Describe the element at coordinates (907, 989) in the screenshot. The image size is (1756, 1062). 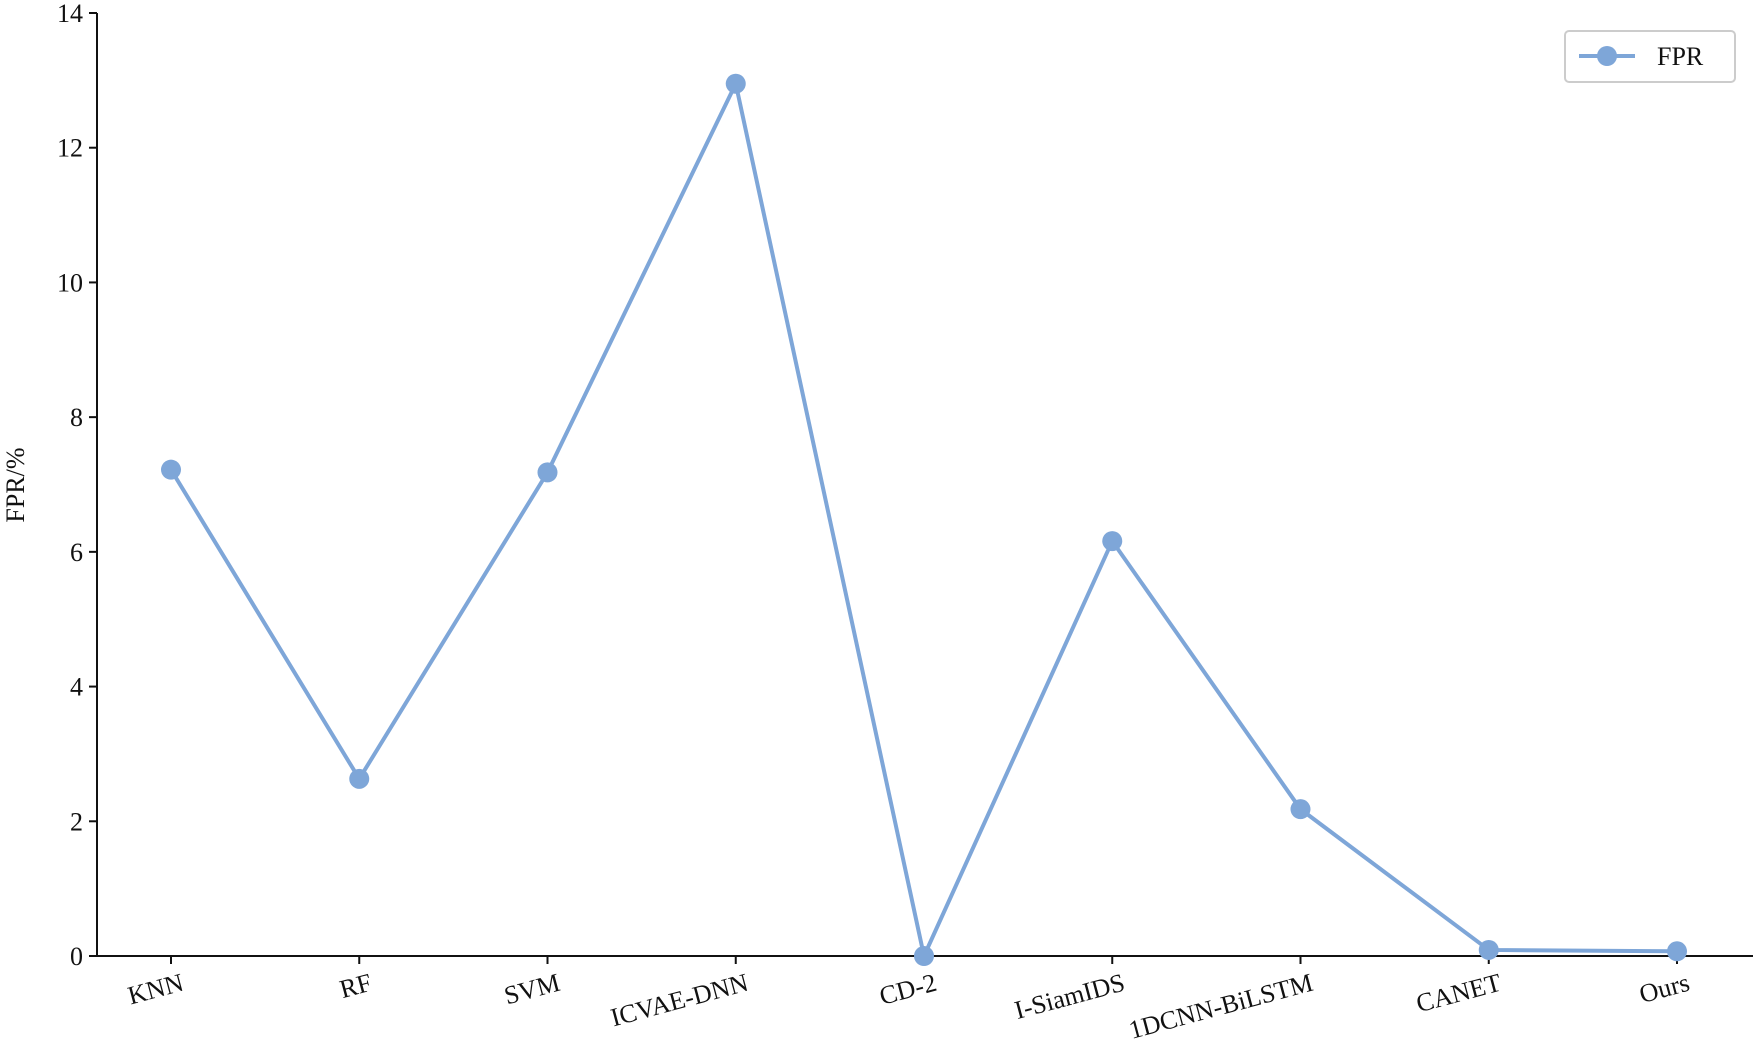
I see `x-tick-label: CD-2` at that location.